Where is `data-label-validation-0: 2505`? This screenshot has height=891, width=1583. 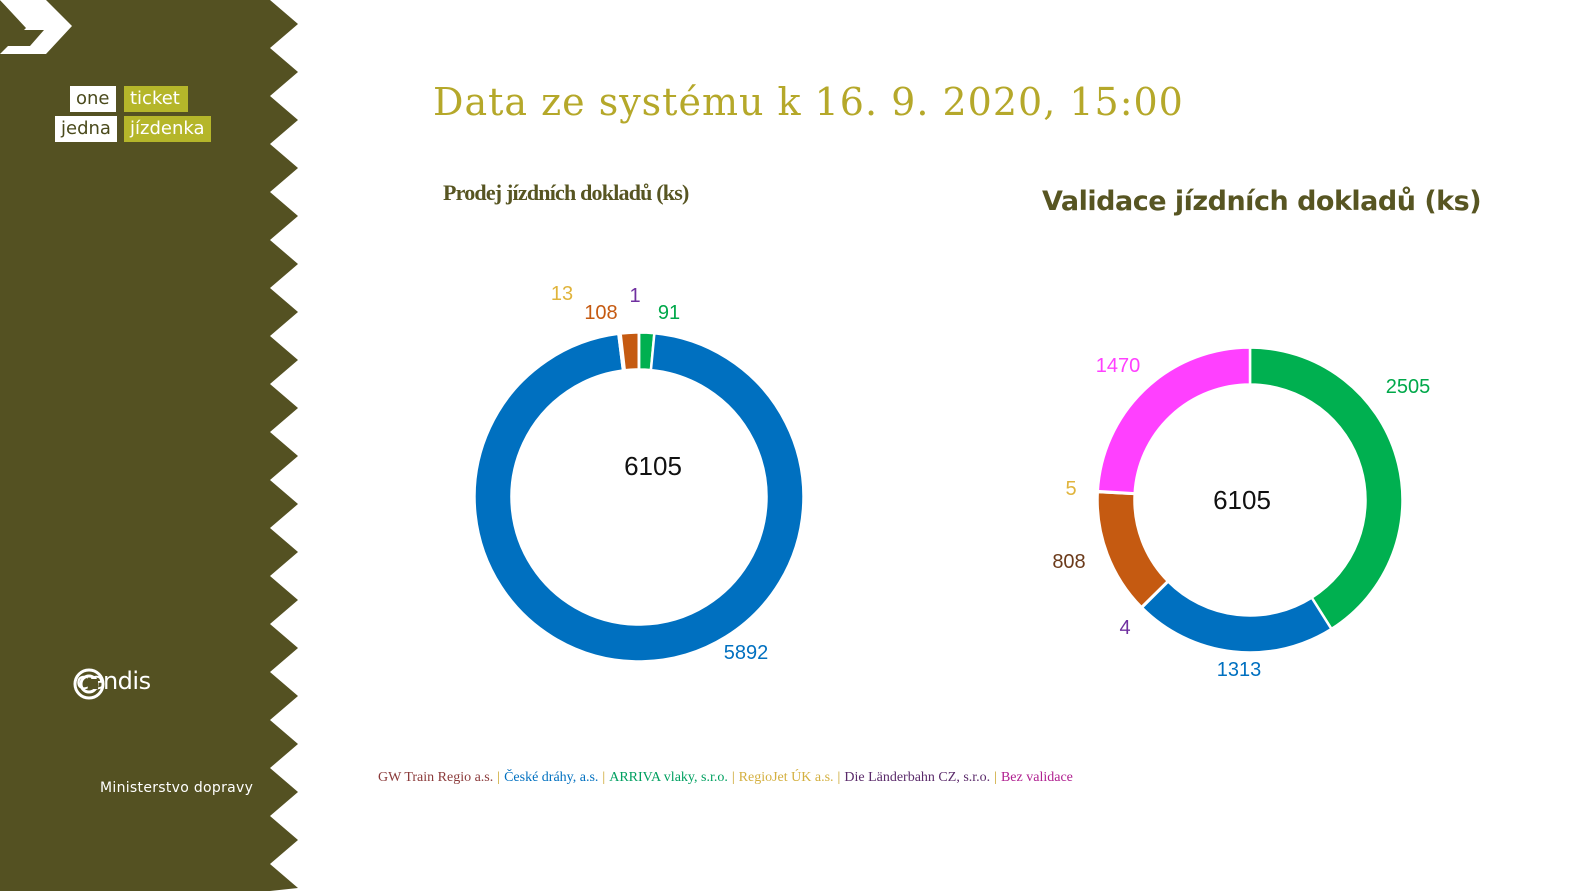 data-label-validation-0: 2505 is located at coordinates (1408, 387).